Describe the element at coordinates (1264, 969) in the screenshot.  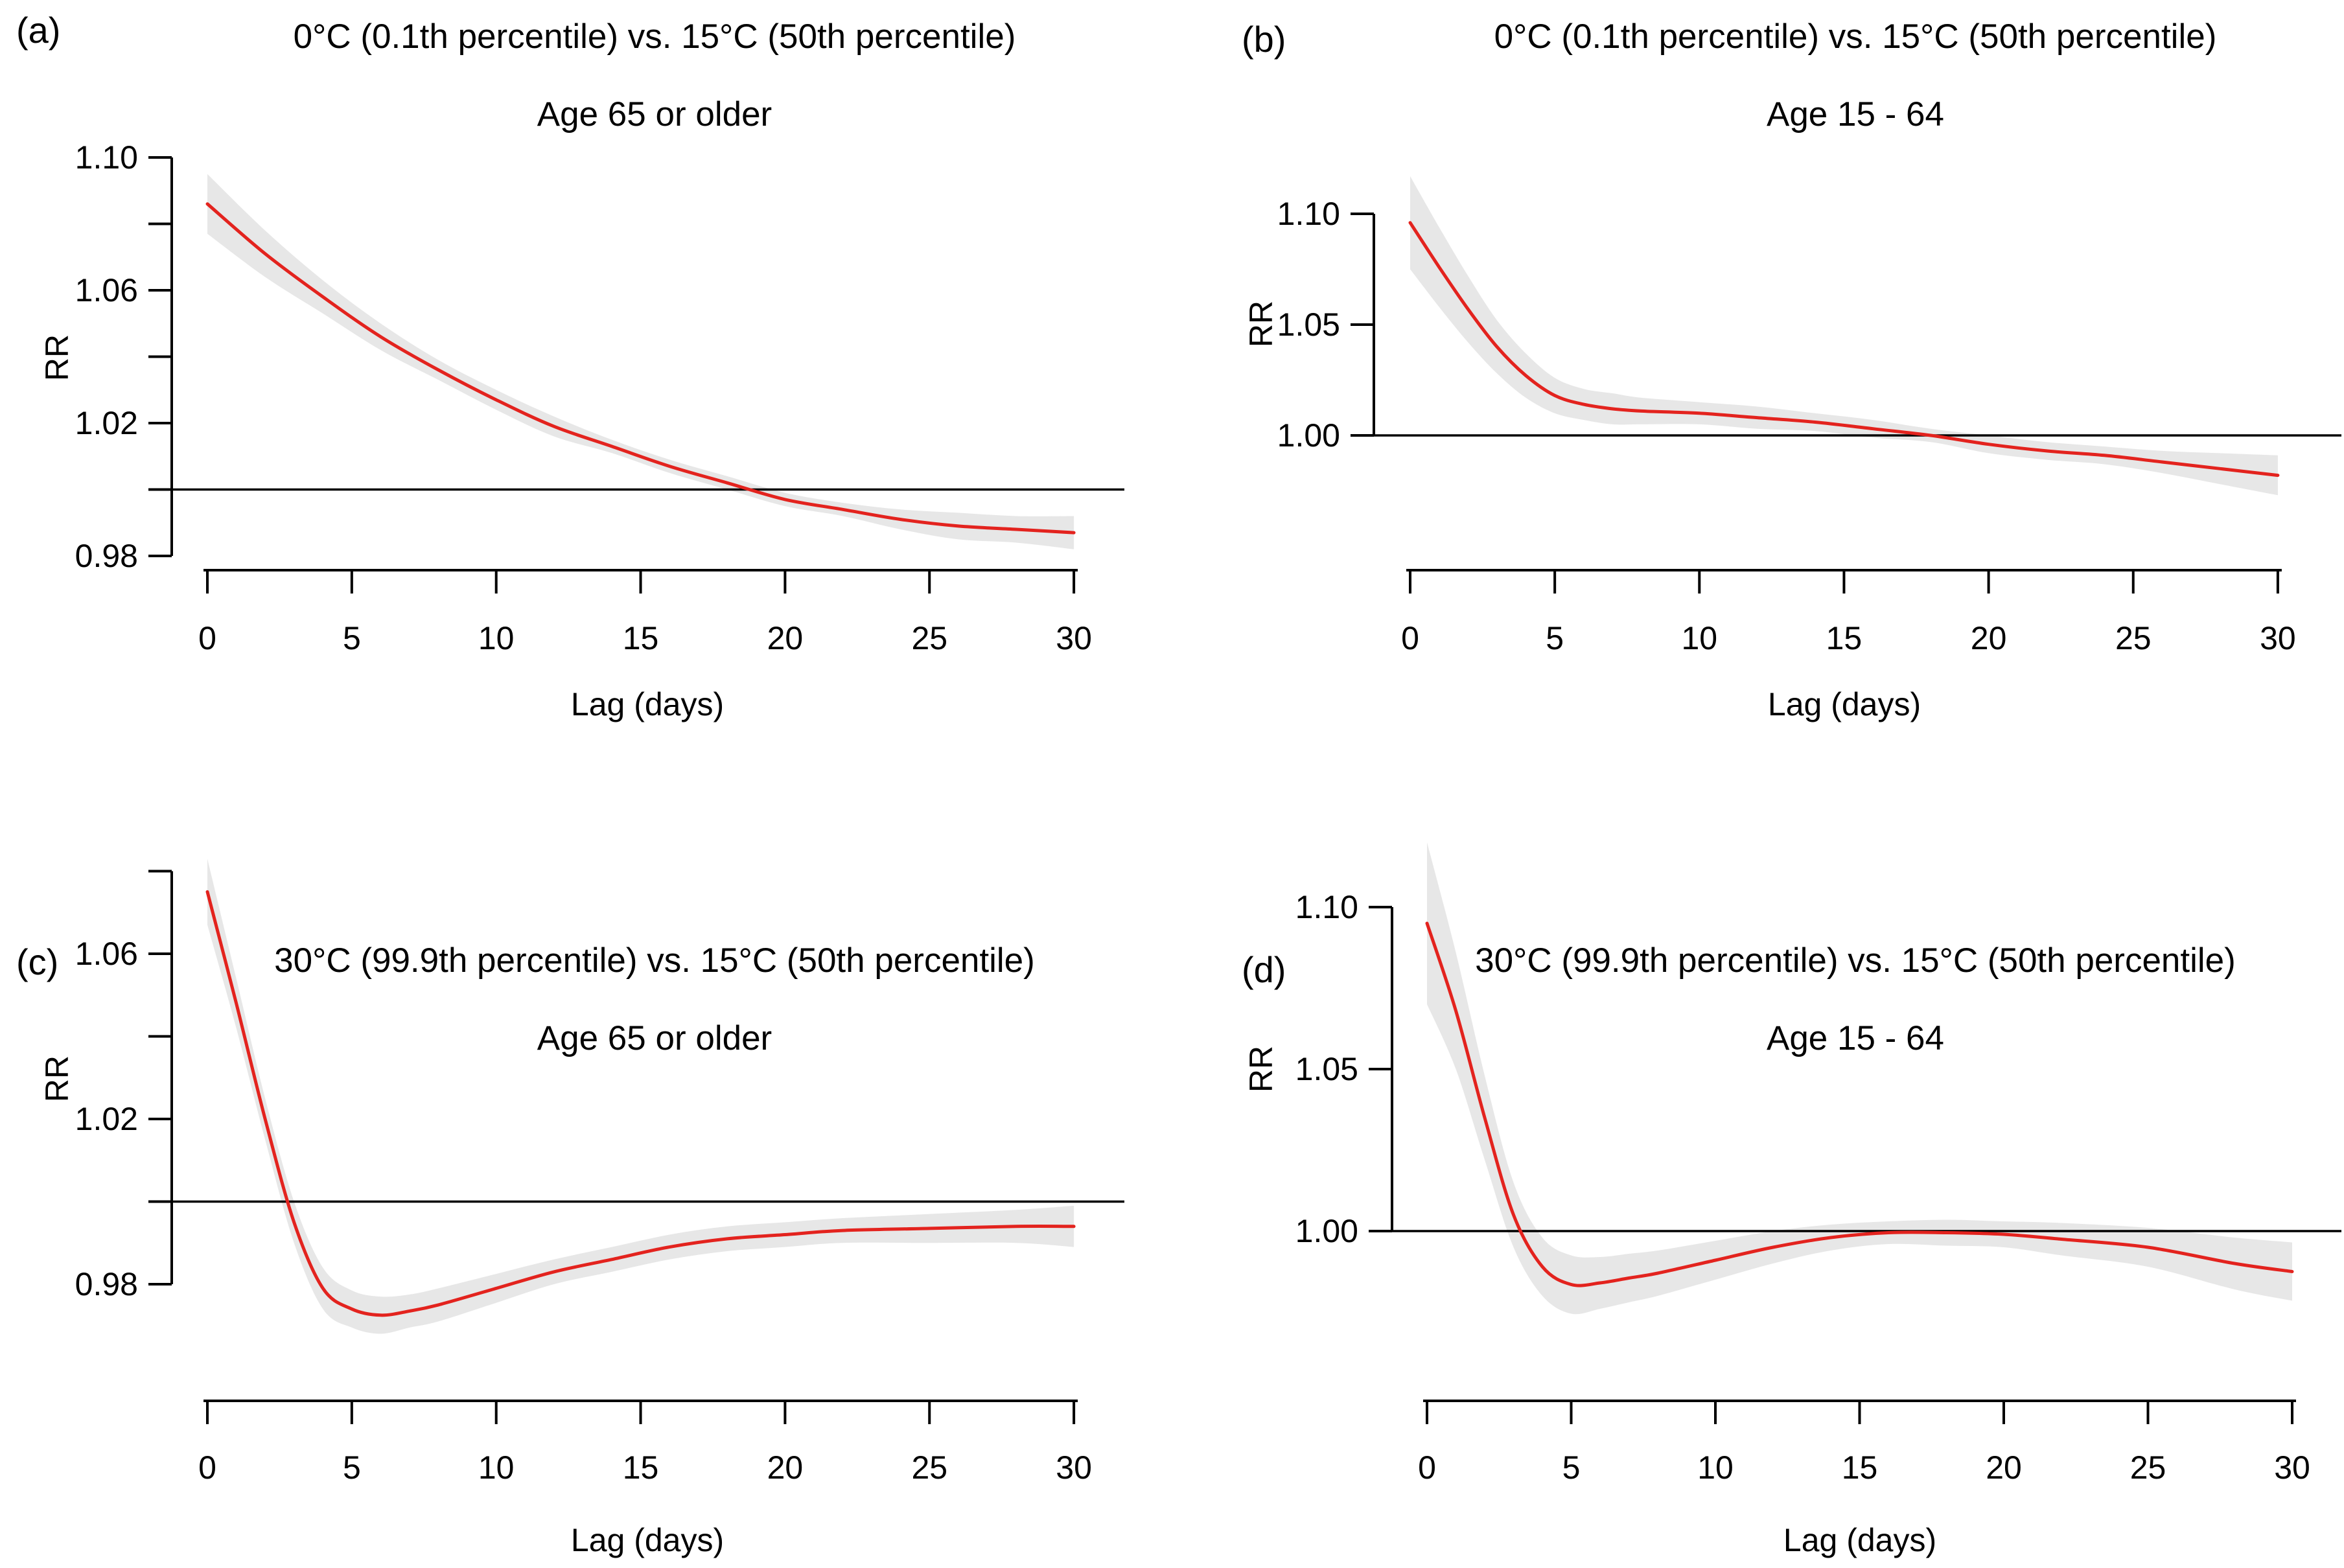
I see `panel-label: (d)` at that location.